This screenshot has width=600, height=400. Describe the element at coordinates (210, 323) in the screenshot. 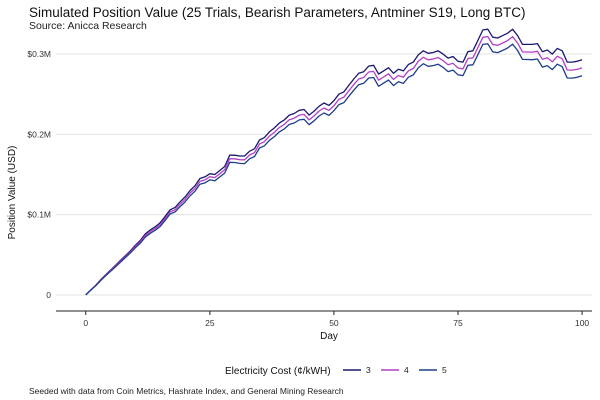

I see `x-tick-label-1: 25` at that location.